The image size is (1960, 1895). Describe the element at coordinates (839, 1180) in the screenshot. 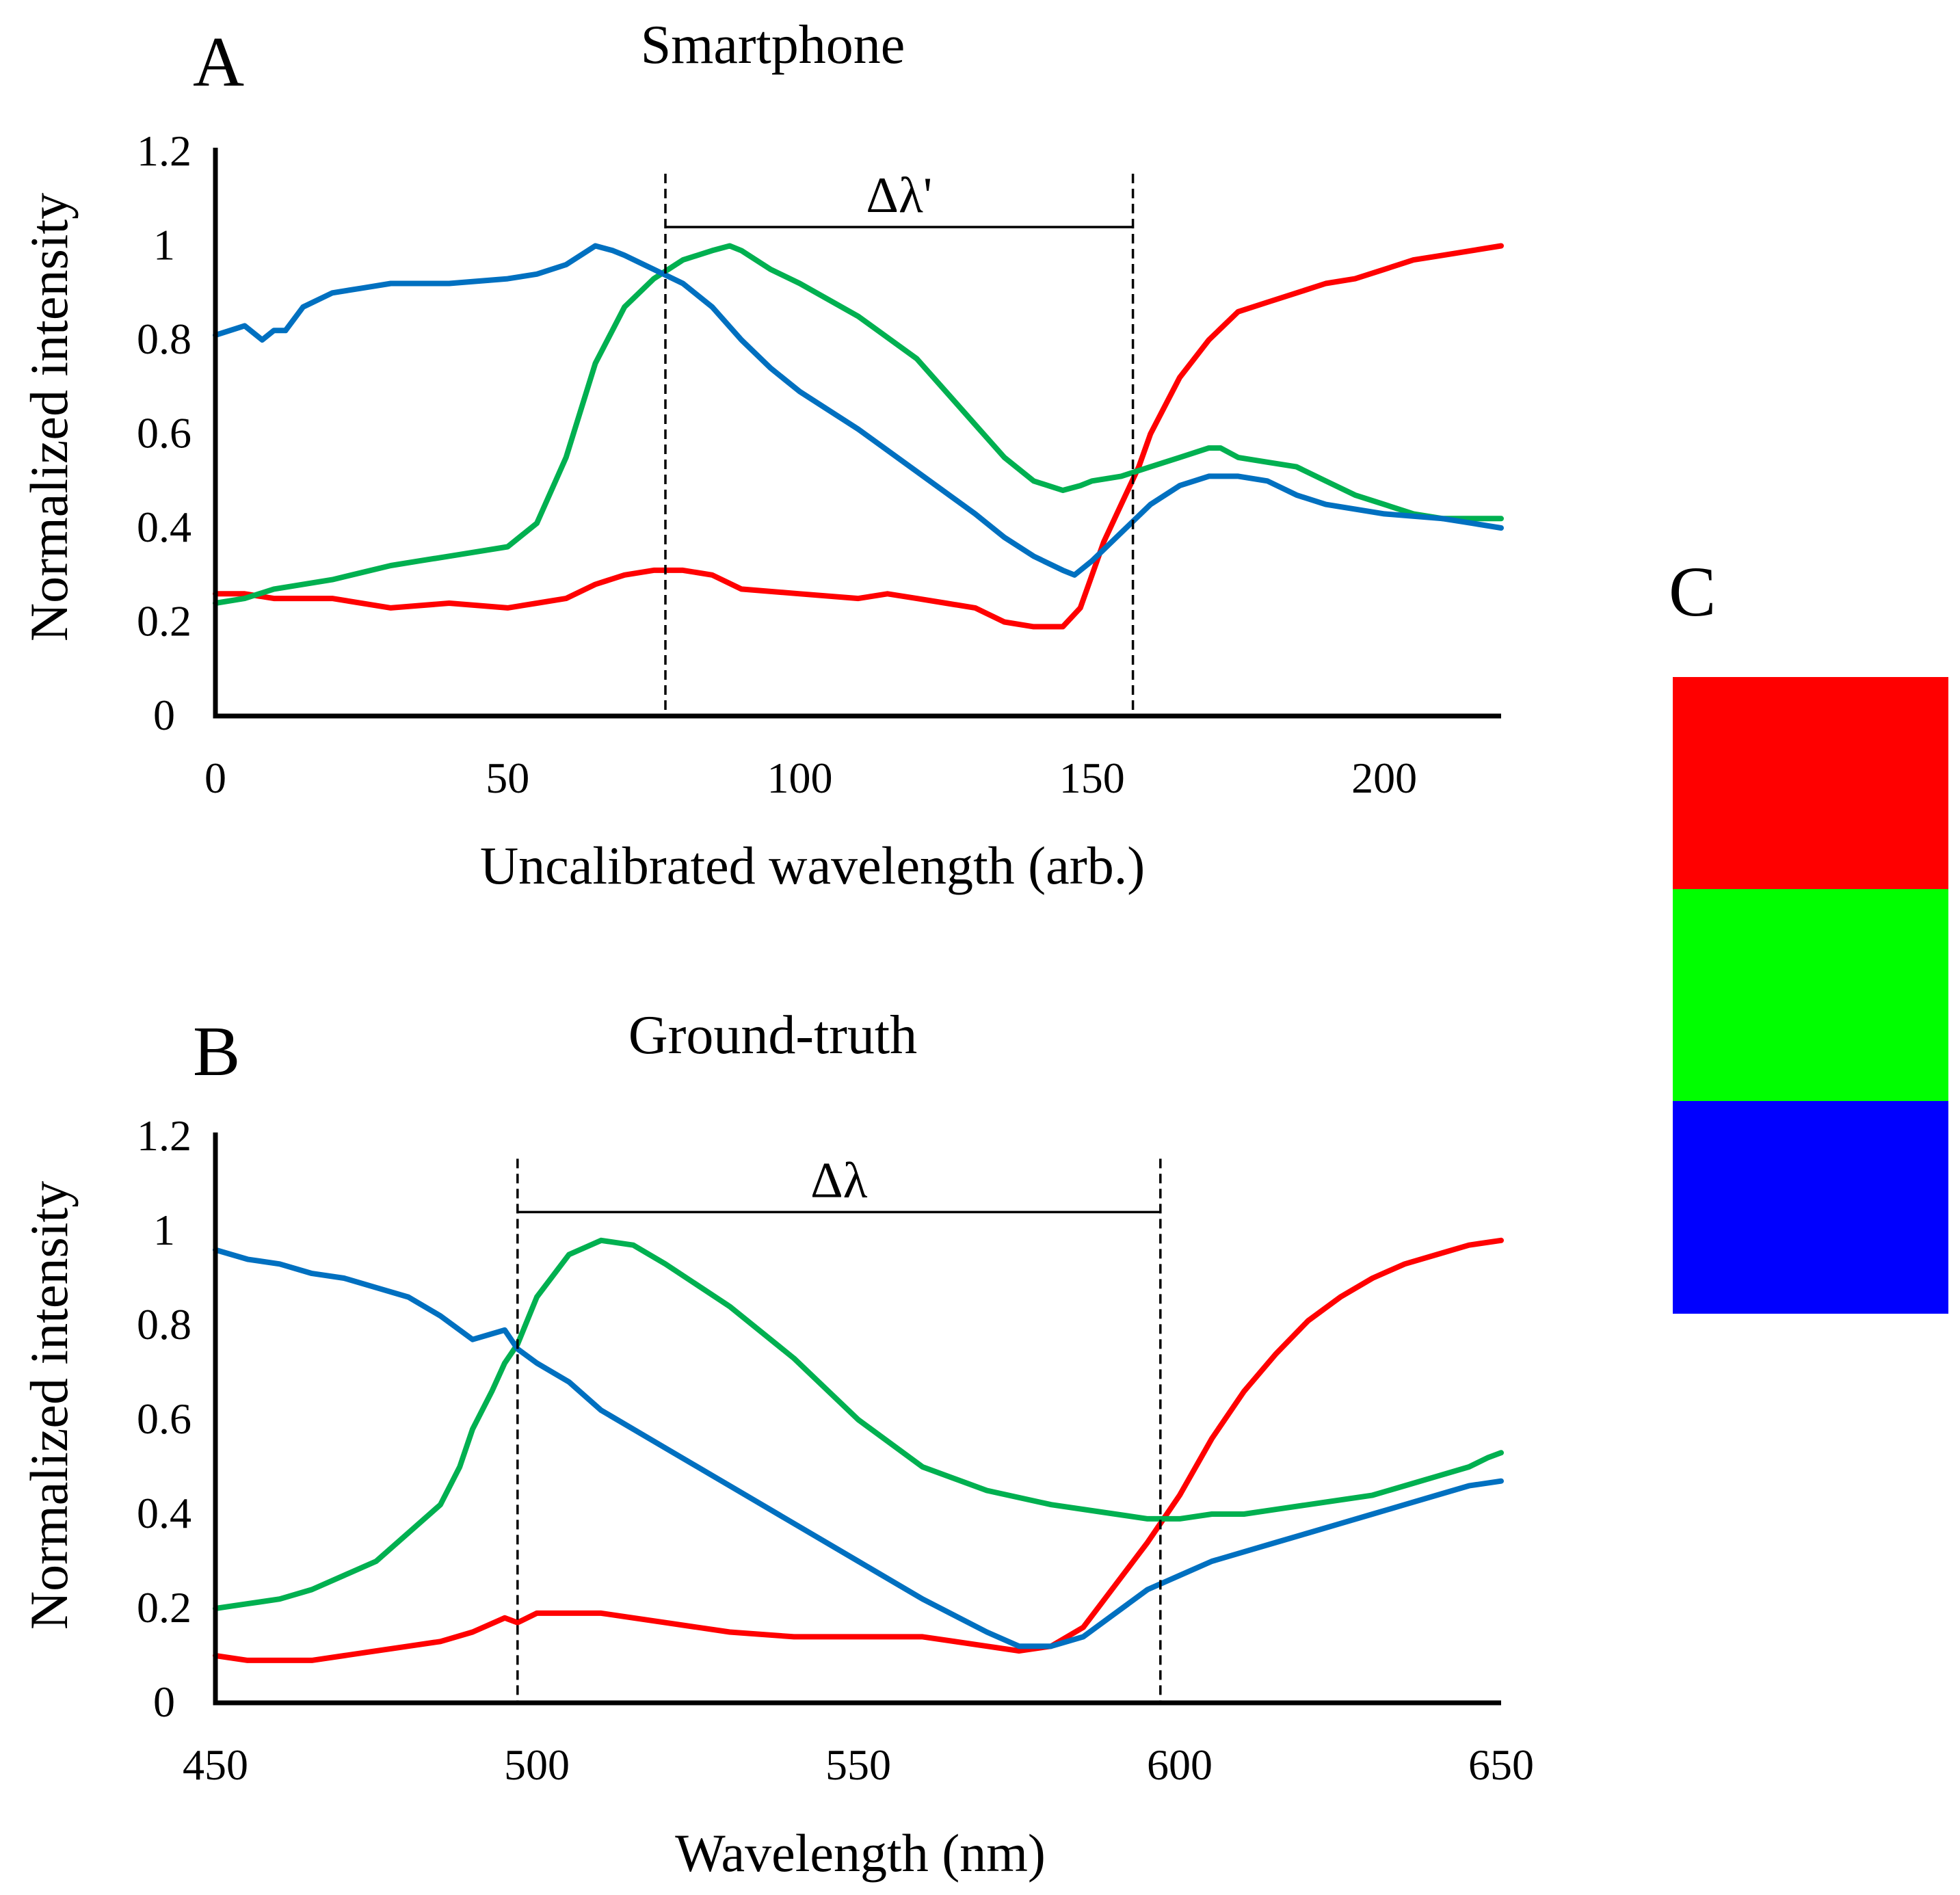

I see `panel-b-span-label: Δλ` at that location.